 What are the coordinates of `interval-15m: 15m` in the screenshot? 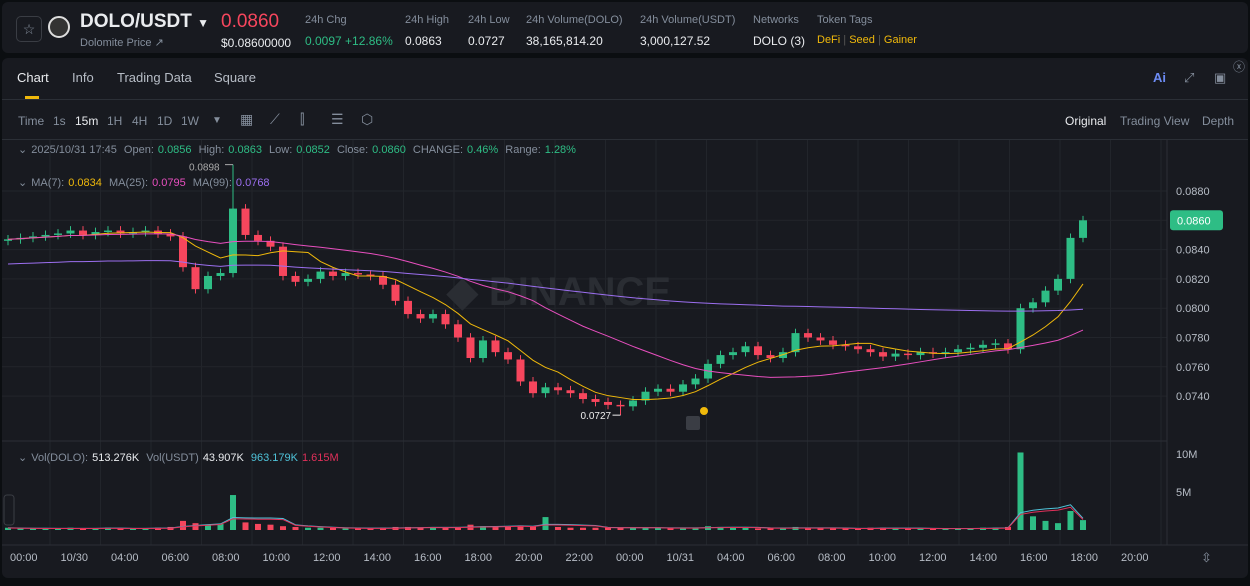 It's located at (87, 121).